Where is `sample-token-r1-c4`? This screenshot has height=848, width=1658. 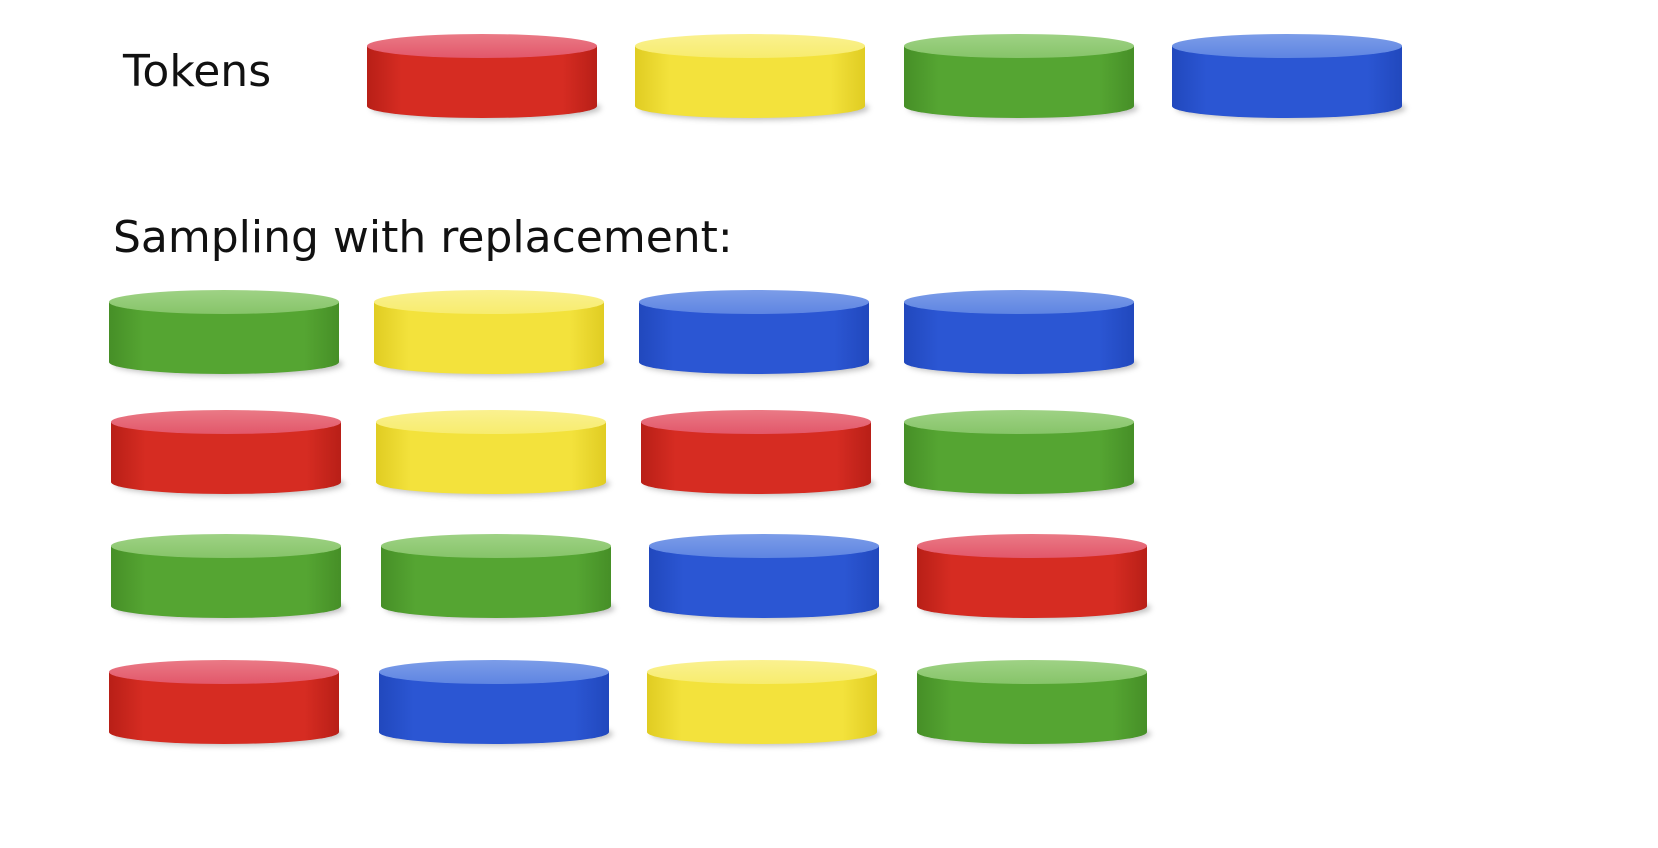
sample-token-r1-c4 is located at coordinates (1021, 333).